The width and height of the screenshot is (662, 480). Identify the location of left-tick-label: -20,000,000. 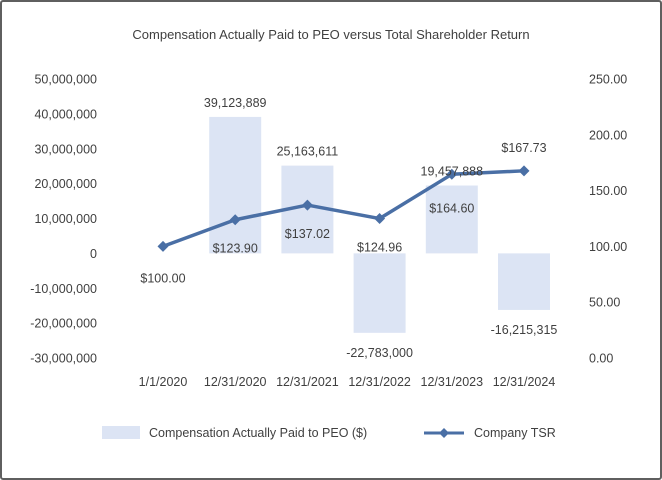
(63, 324).